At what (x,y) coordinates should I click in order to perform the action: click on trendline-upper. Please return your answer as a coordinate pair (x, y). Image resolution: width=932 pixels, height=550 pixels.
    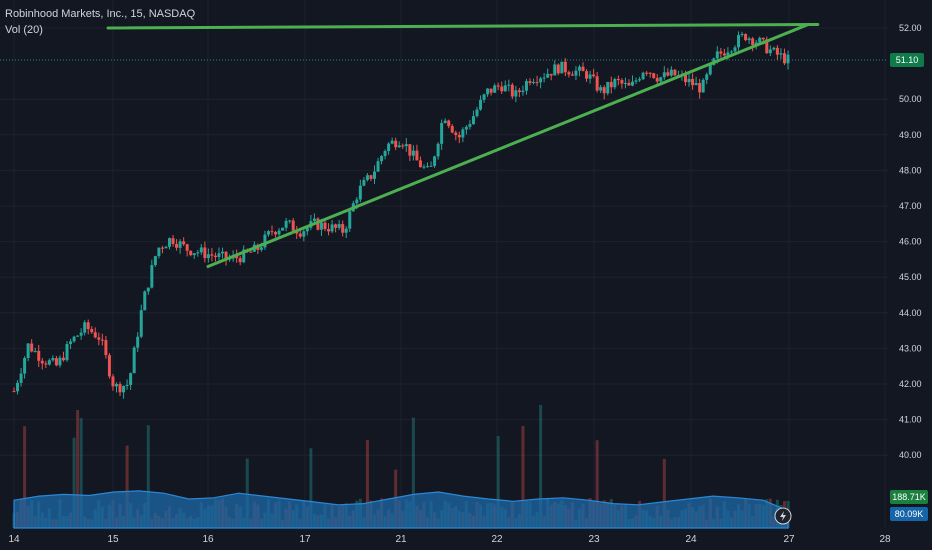
    Looking at the image, I should click on (463, 26).